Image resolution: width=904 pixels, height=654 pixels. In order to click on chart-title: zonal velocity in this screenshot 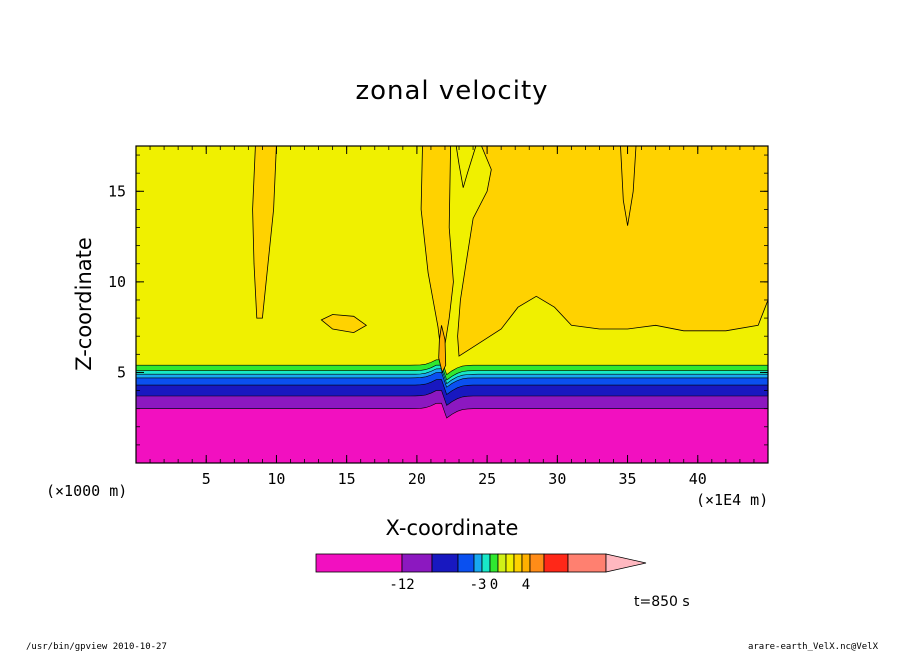, I will do `click(452, 91)`.